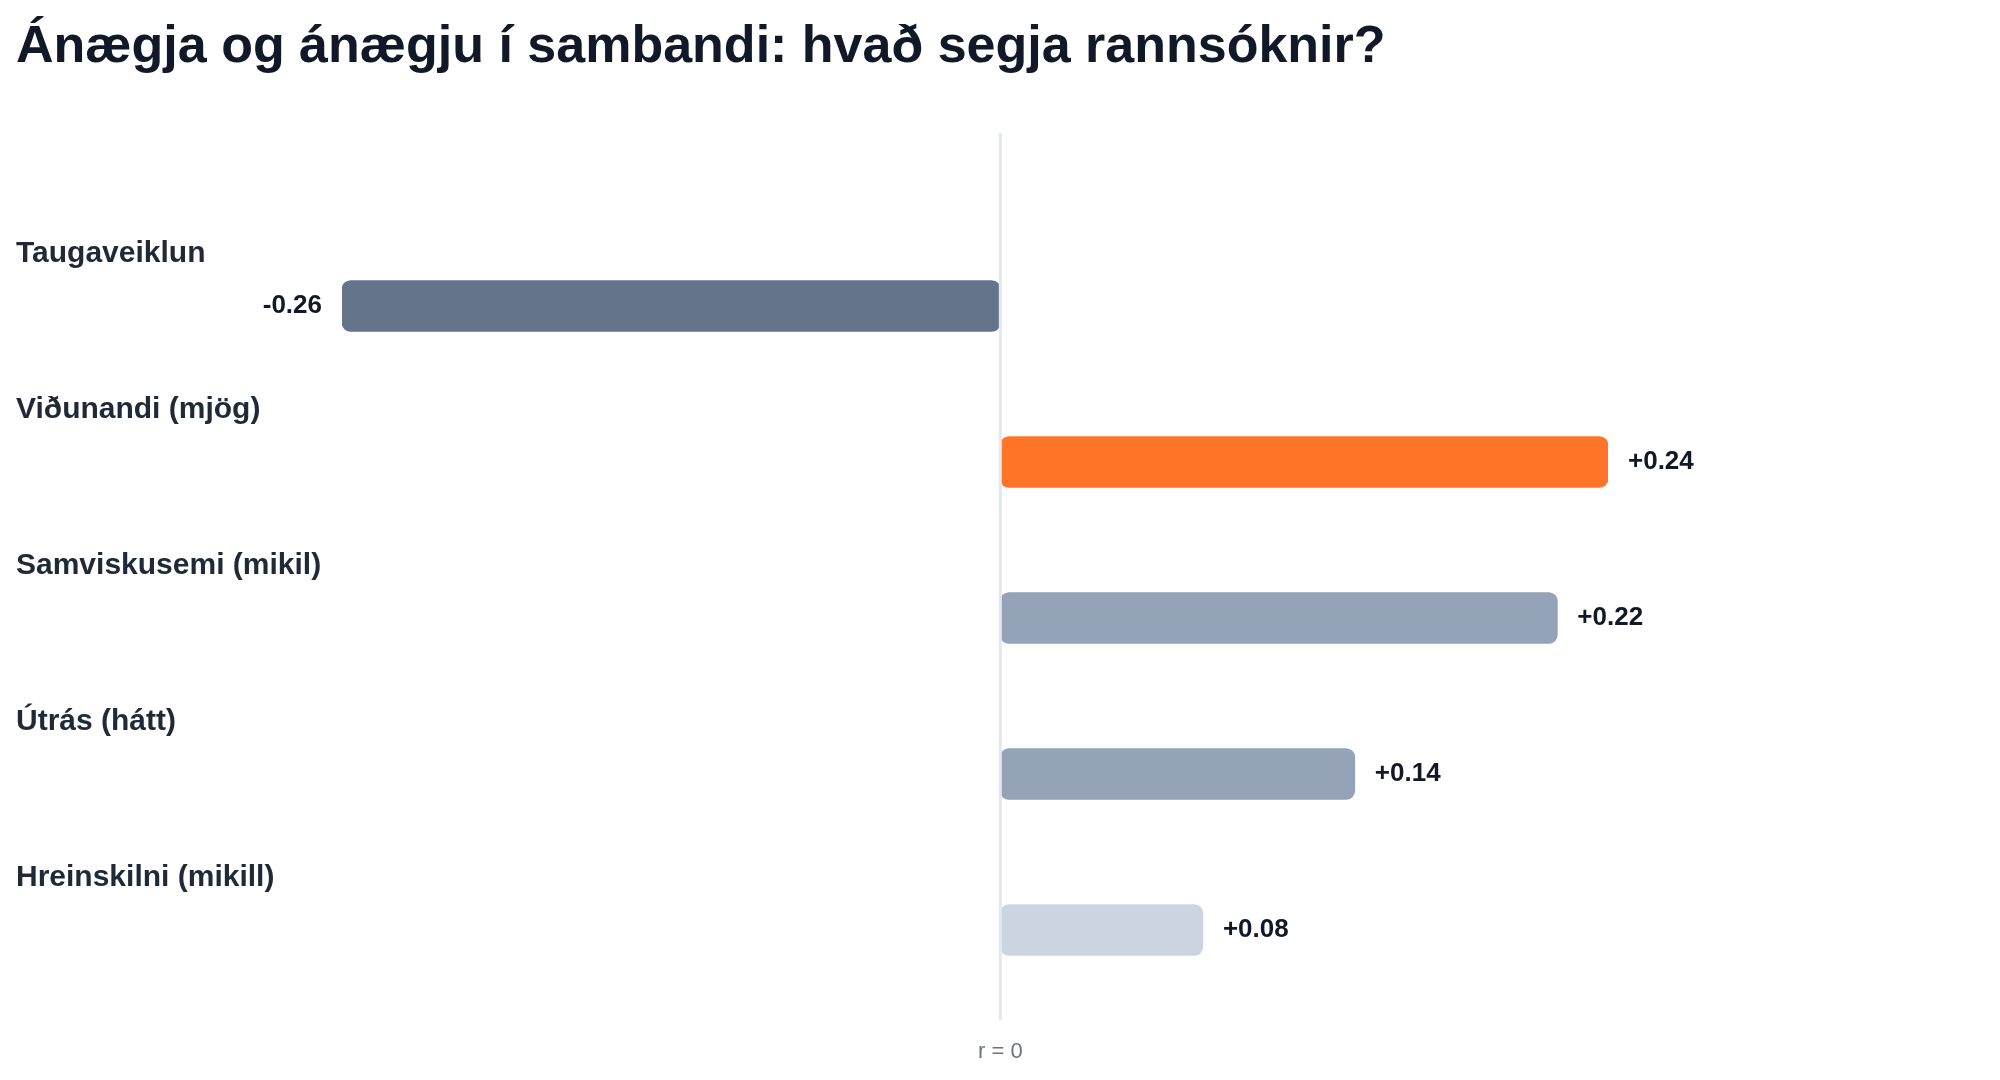 The height and width of the screenshot is (1080, 2000). What do you see at coordinates (145, 876) in the screenshot?
I see `y-tick-label: Hreinskilni (mikill)` at bounding box center [145, 876].